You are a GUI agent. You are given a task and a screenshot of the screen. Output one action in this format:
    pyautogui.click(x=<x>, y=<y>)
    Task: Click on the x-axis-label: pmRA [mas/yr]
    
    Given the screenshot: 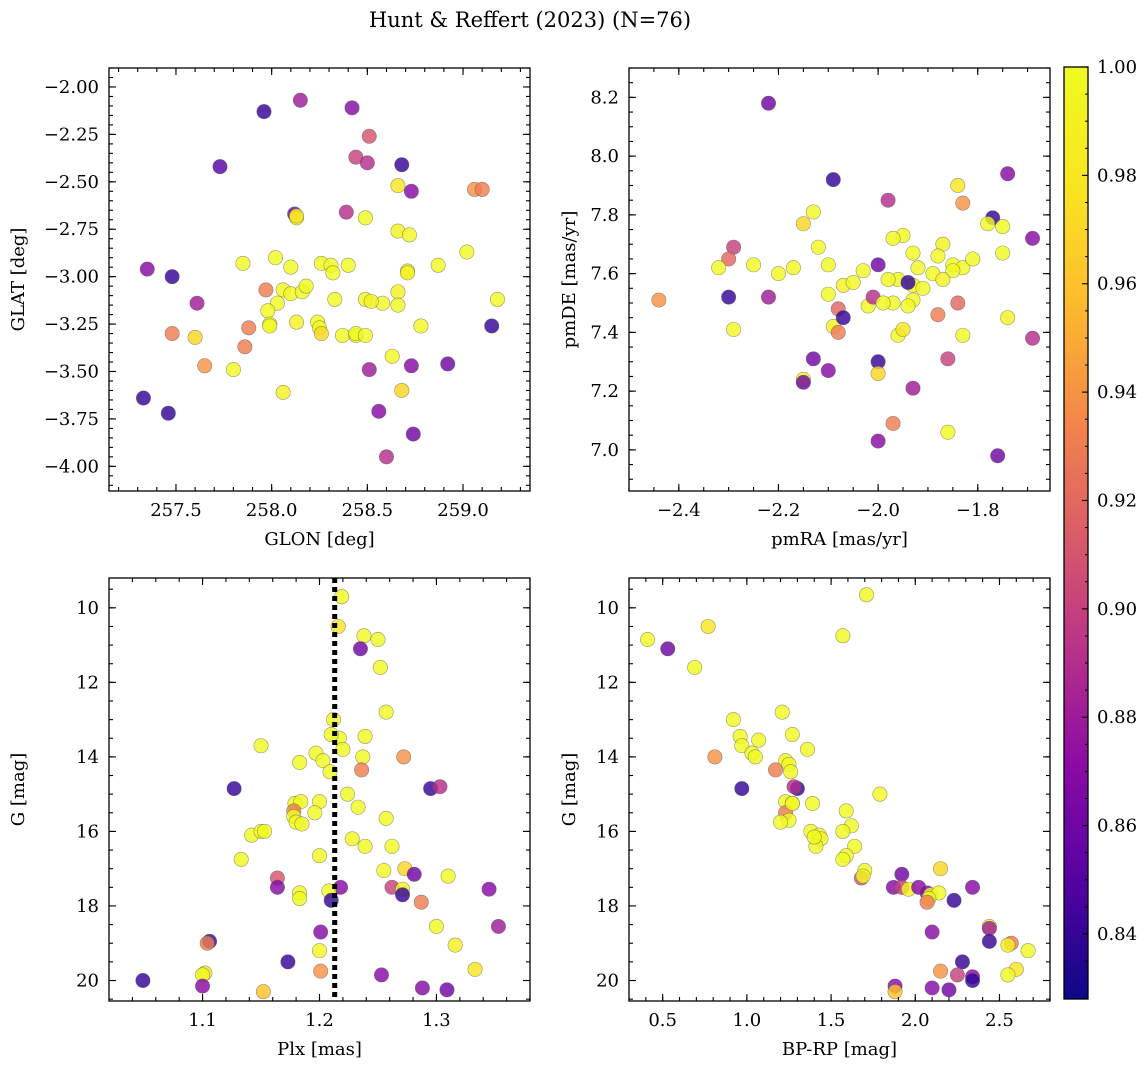 What is the action you would take?
    pyautogui.click(x=839, y=539)
    